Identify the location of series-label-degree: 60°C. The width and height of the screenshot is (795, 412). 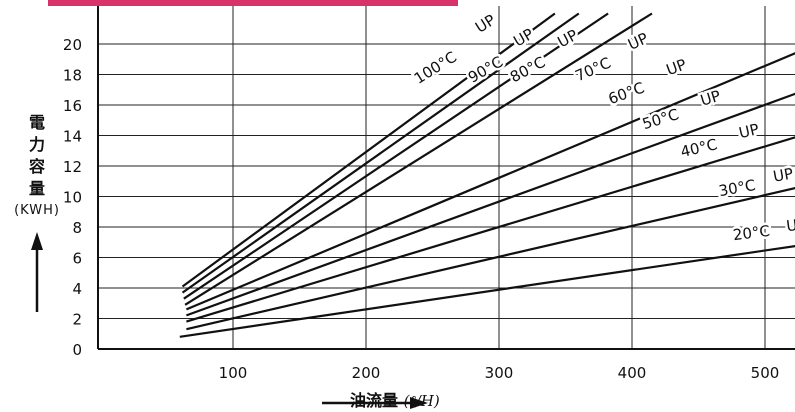
(626, 94).